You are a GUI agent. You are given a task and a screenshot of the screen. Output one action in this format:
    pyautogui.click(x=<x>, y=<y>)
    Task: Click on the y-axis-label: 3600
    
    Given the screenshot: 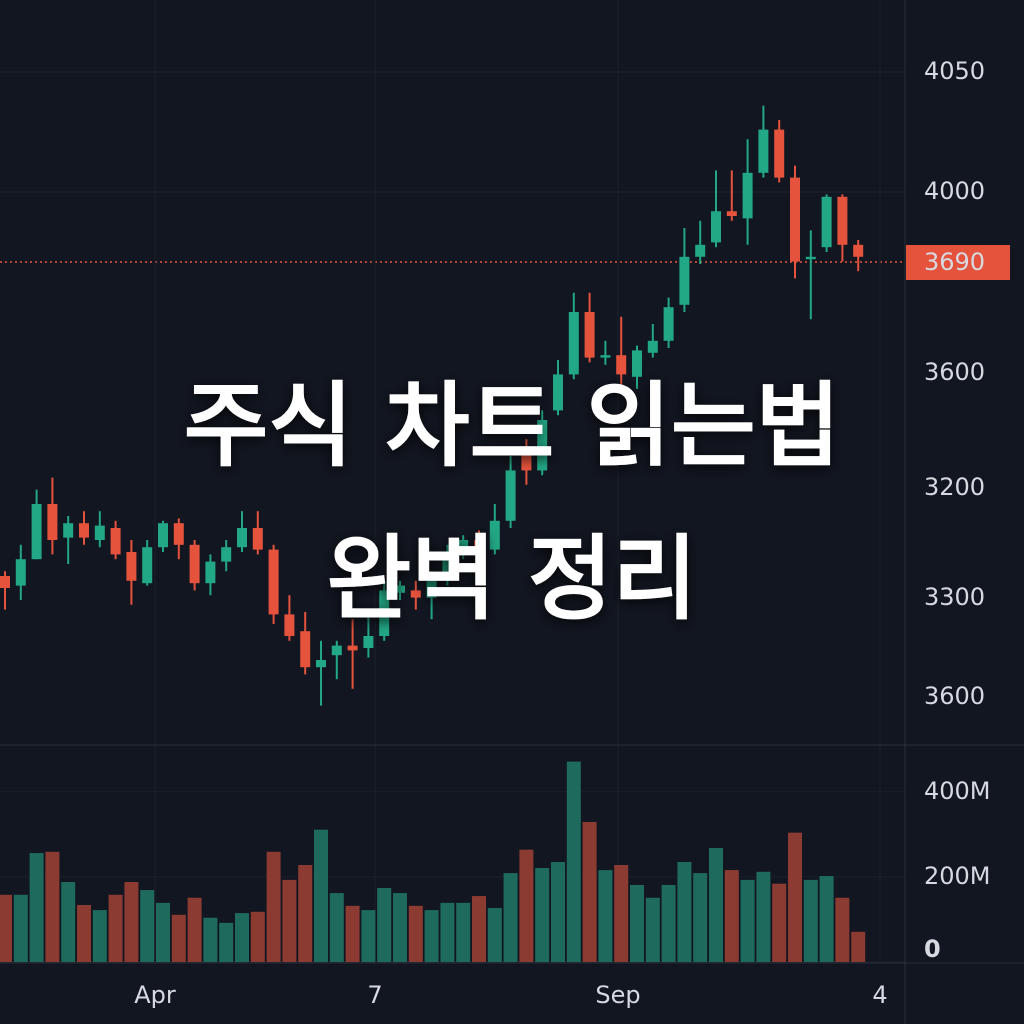 What is the action you would take?
    pyautogui.click(x=954, y=696)
    